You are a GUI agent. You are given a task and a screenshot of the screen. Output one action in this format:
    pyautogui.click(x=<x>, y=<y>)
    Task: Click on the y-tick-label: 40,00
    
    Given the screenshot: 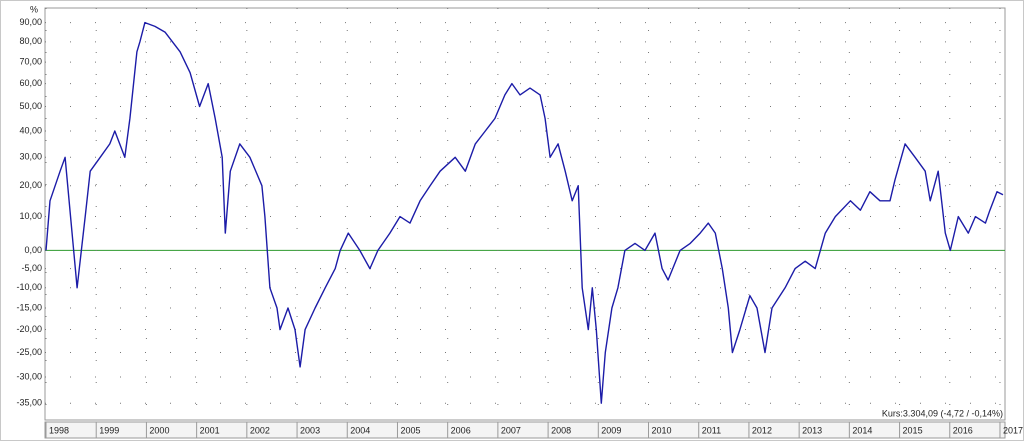 What is the action you would take?
    pyautogui.click(x=30, y=130)
    